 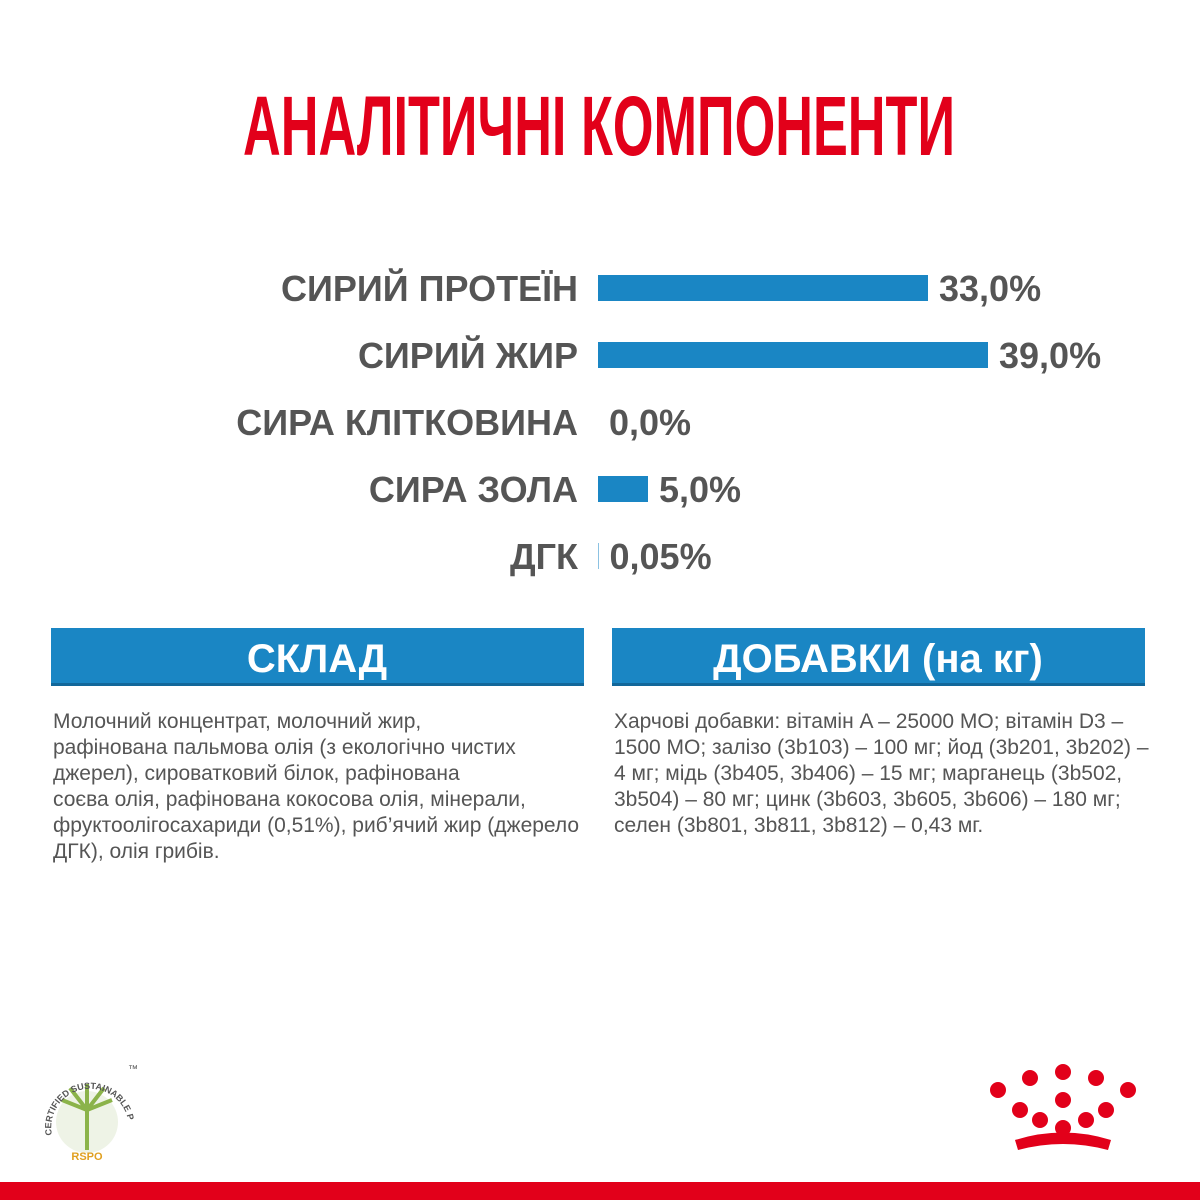 I want to click on section-text-line: ДГК), олія грибів., so click(x=136, y=851).